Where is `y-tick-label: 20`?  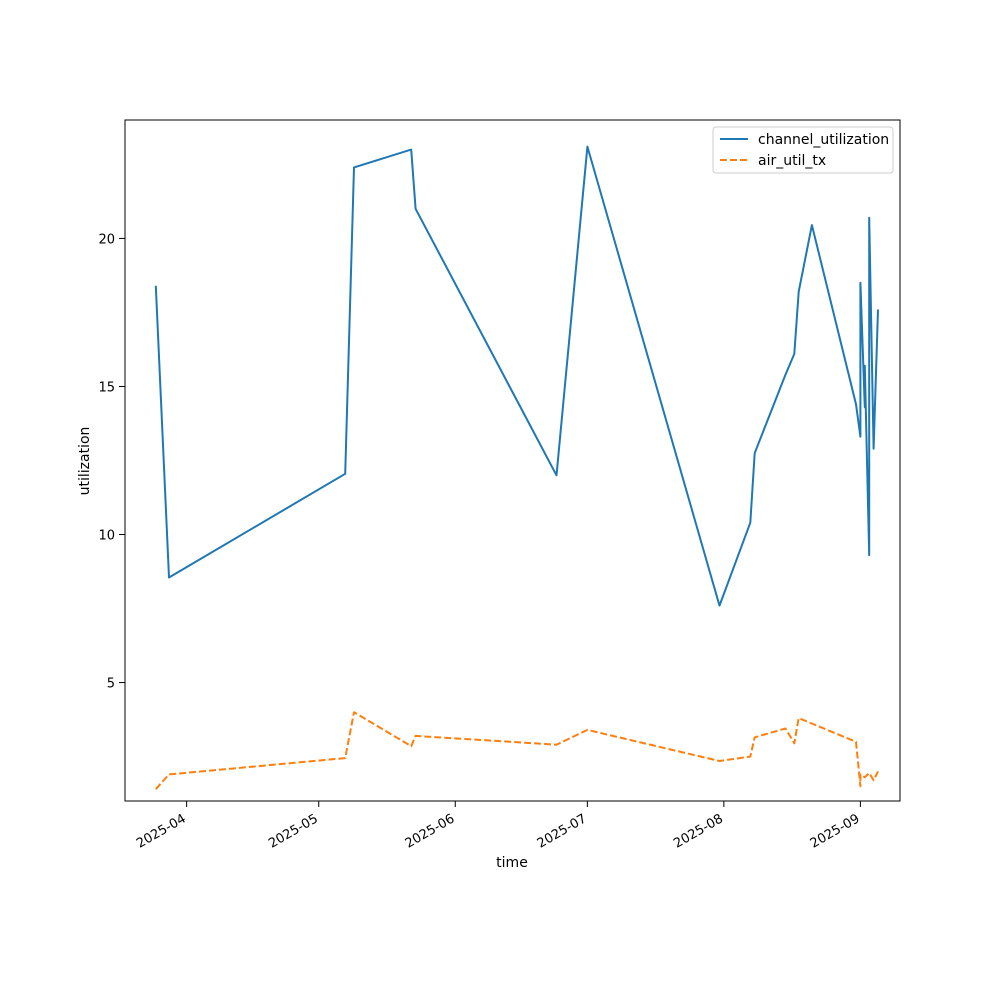
y-tick-label: 20 is located at coordinates (106, 239).